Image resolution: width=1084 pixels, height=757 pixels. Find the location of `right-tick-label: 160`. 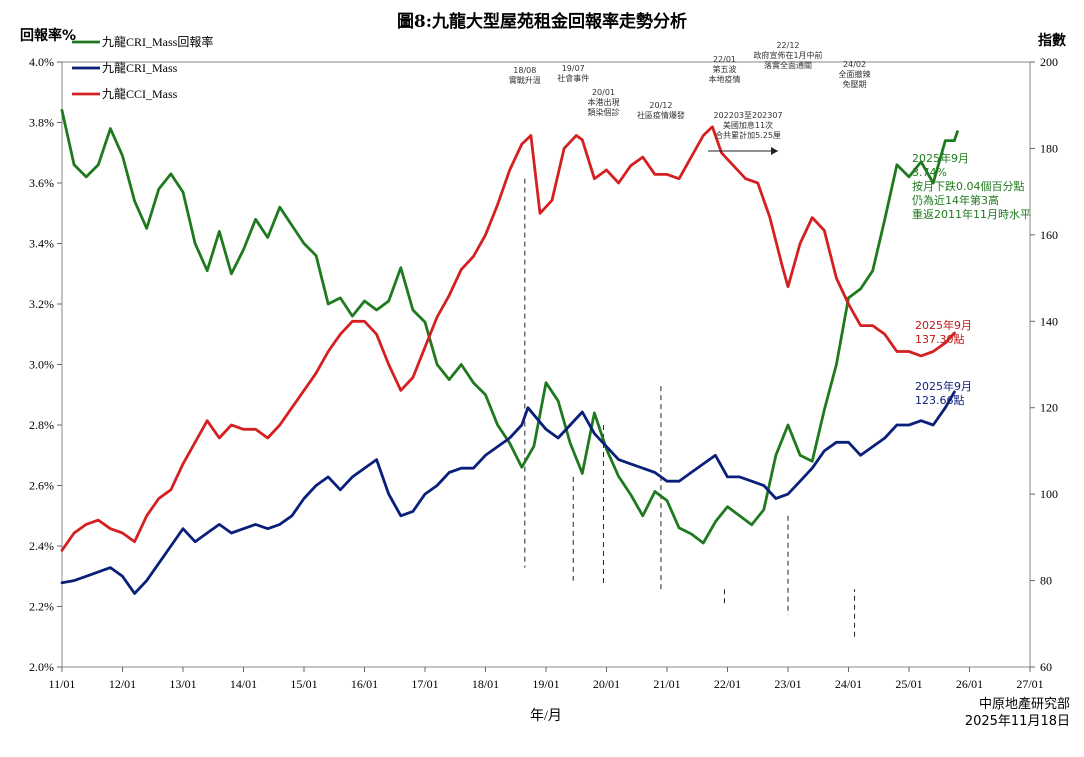

right-tick-label: 160 is located at coordinates (1049, 235).